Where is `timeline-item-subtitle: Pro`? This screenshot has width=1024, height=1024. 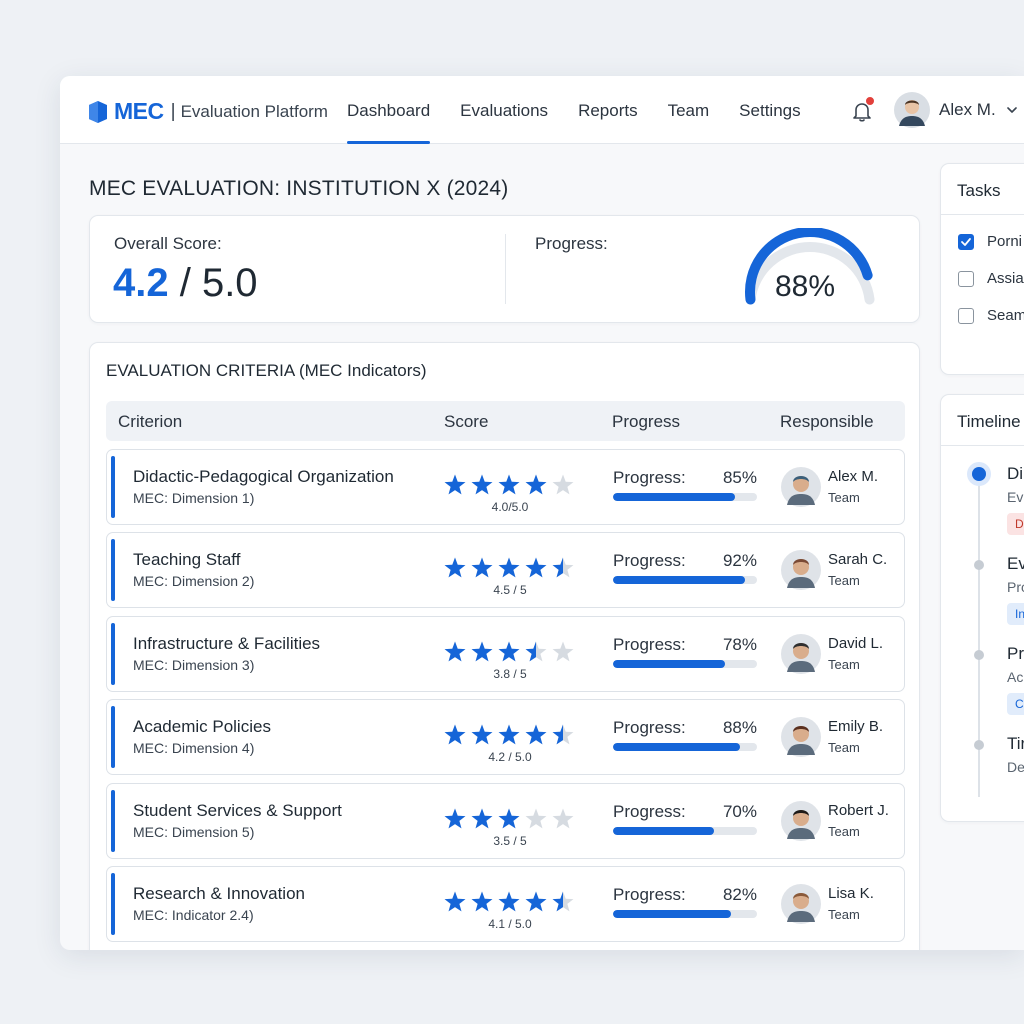 timeline-item-subtitle: Pro is located at coordinates (1015, 587).